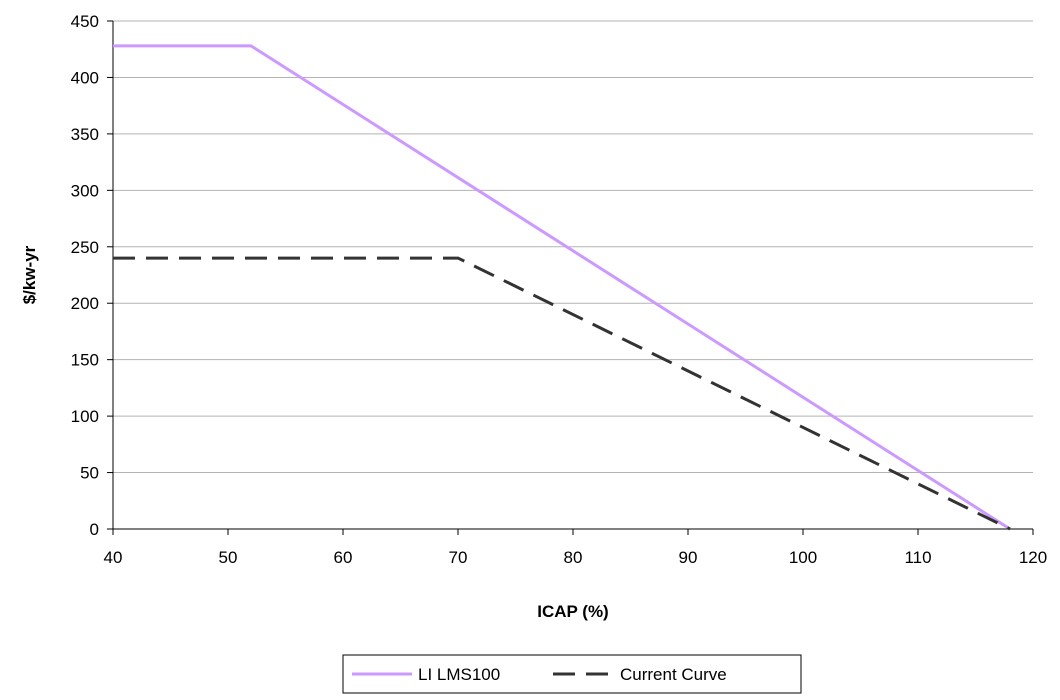 The image size is (1060, 700). I want to click on x-axis-title: ICAP (%), so click(572, 611).